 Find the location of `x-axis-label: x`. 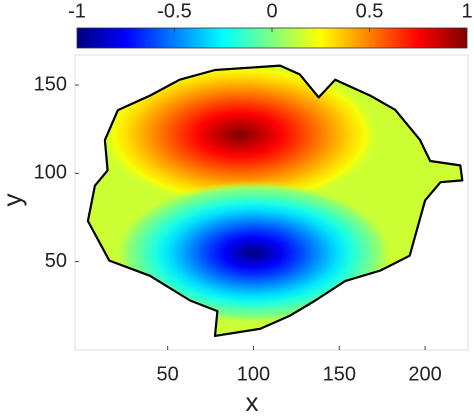

x-axis-label: x is located at coordinates (252, 402).